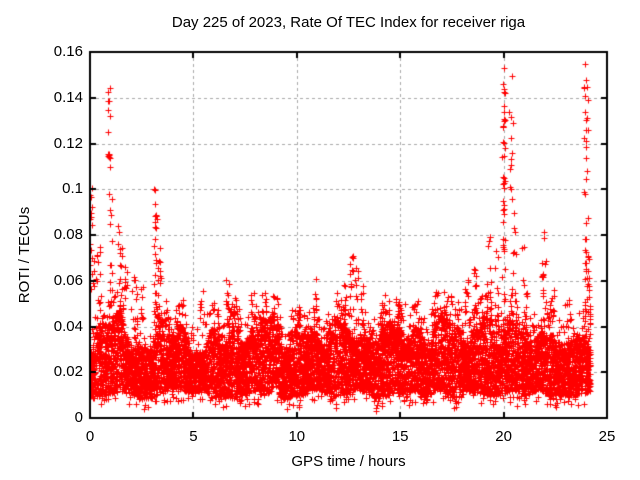 The height and width of the screenshot is (480, 640). Describe the element at coordinates (90, 436) in the screenshot. I see `x-tick-label: 0` at that location.